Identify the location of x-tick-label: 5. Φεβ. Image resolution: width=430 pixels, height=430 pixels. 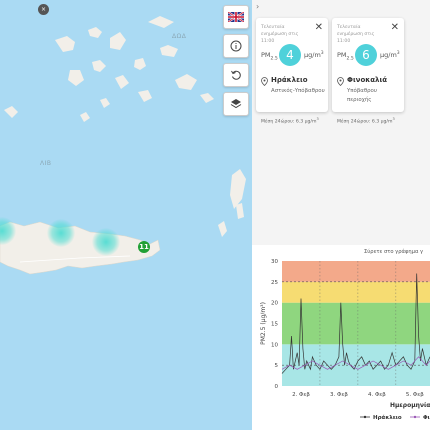
(415, 395).